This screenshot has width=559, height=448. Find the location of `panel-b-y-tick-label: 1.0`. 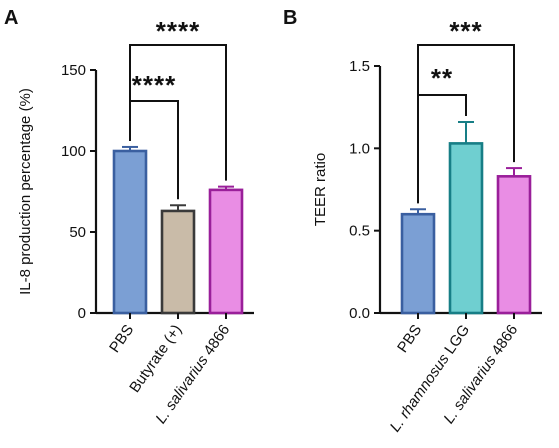

panel-b-y-tick-label: 1.0 is located at coordinates (359, 148).